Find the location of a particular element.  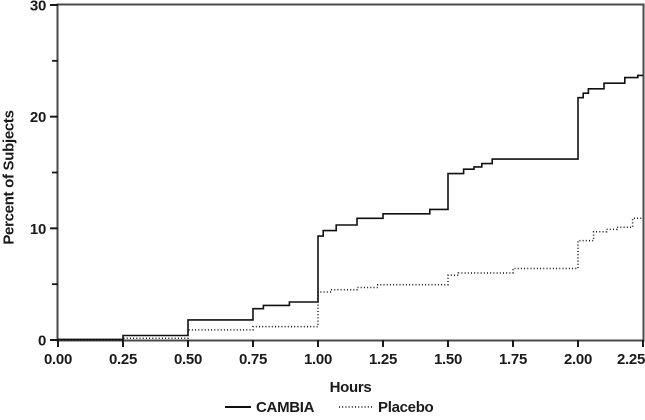

x-tick-label: 0.75 is located at coordinates (253, 359).